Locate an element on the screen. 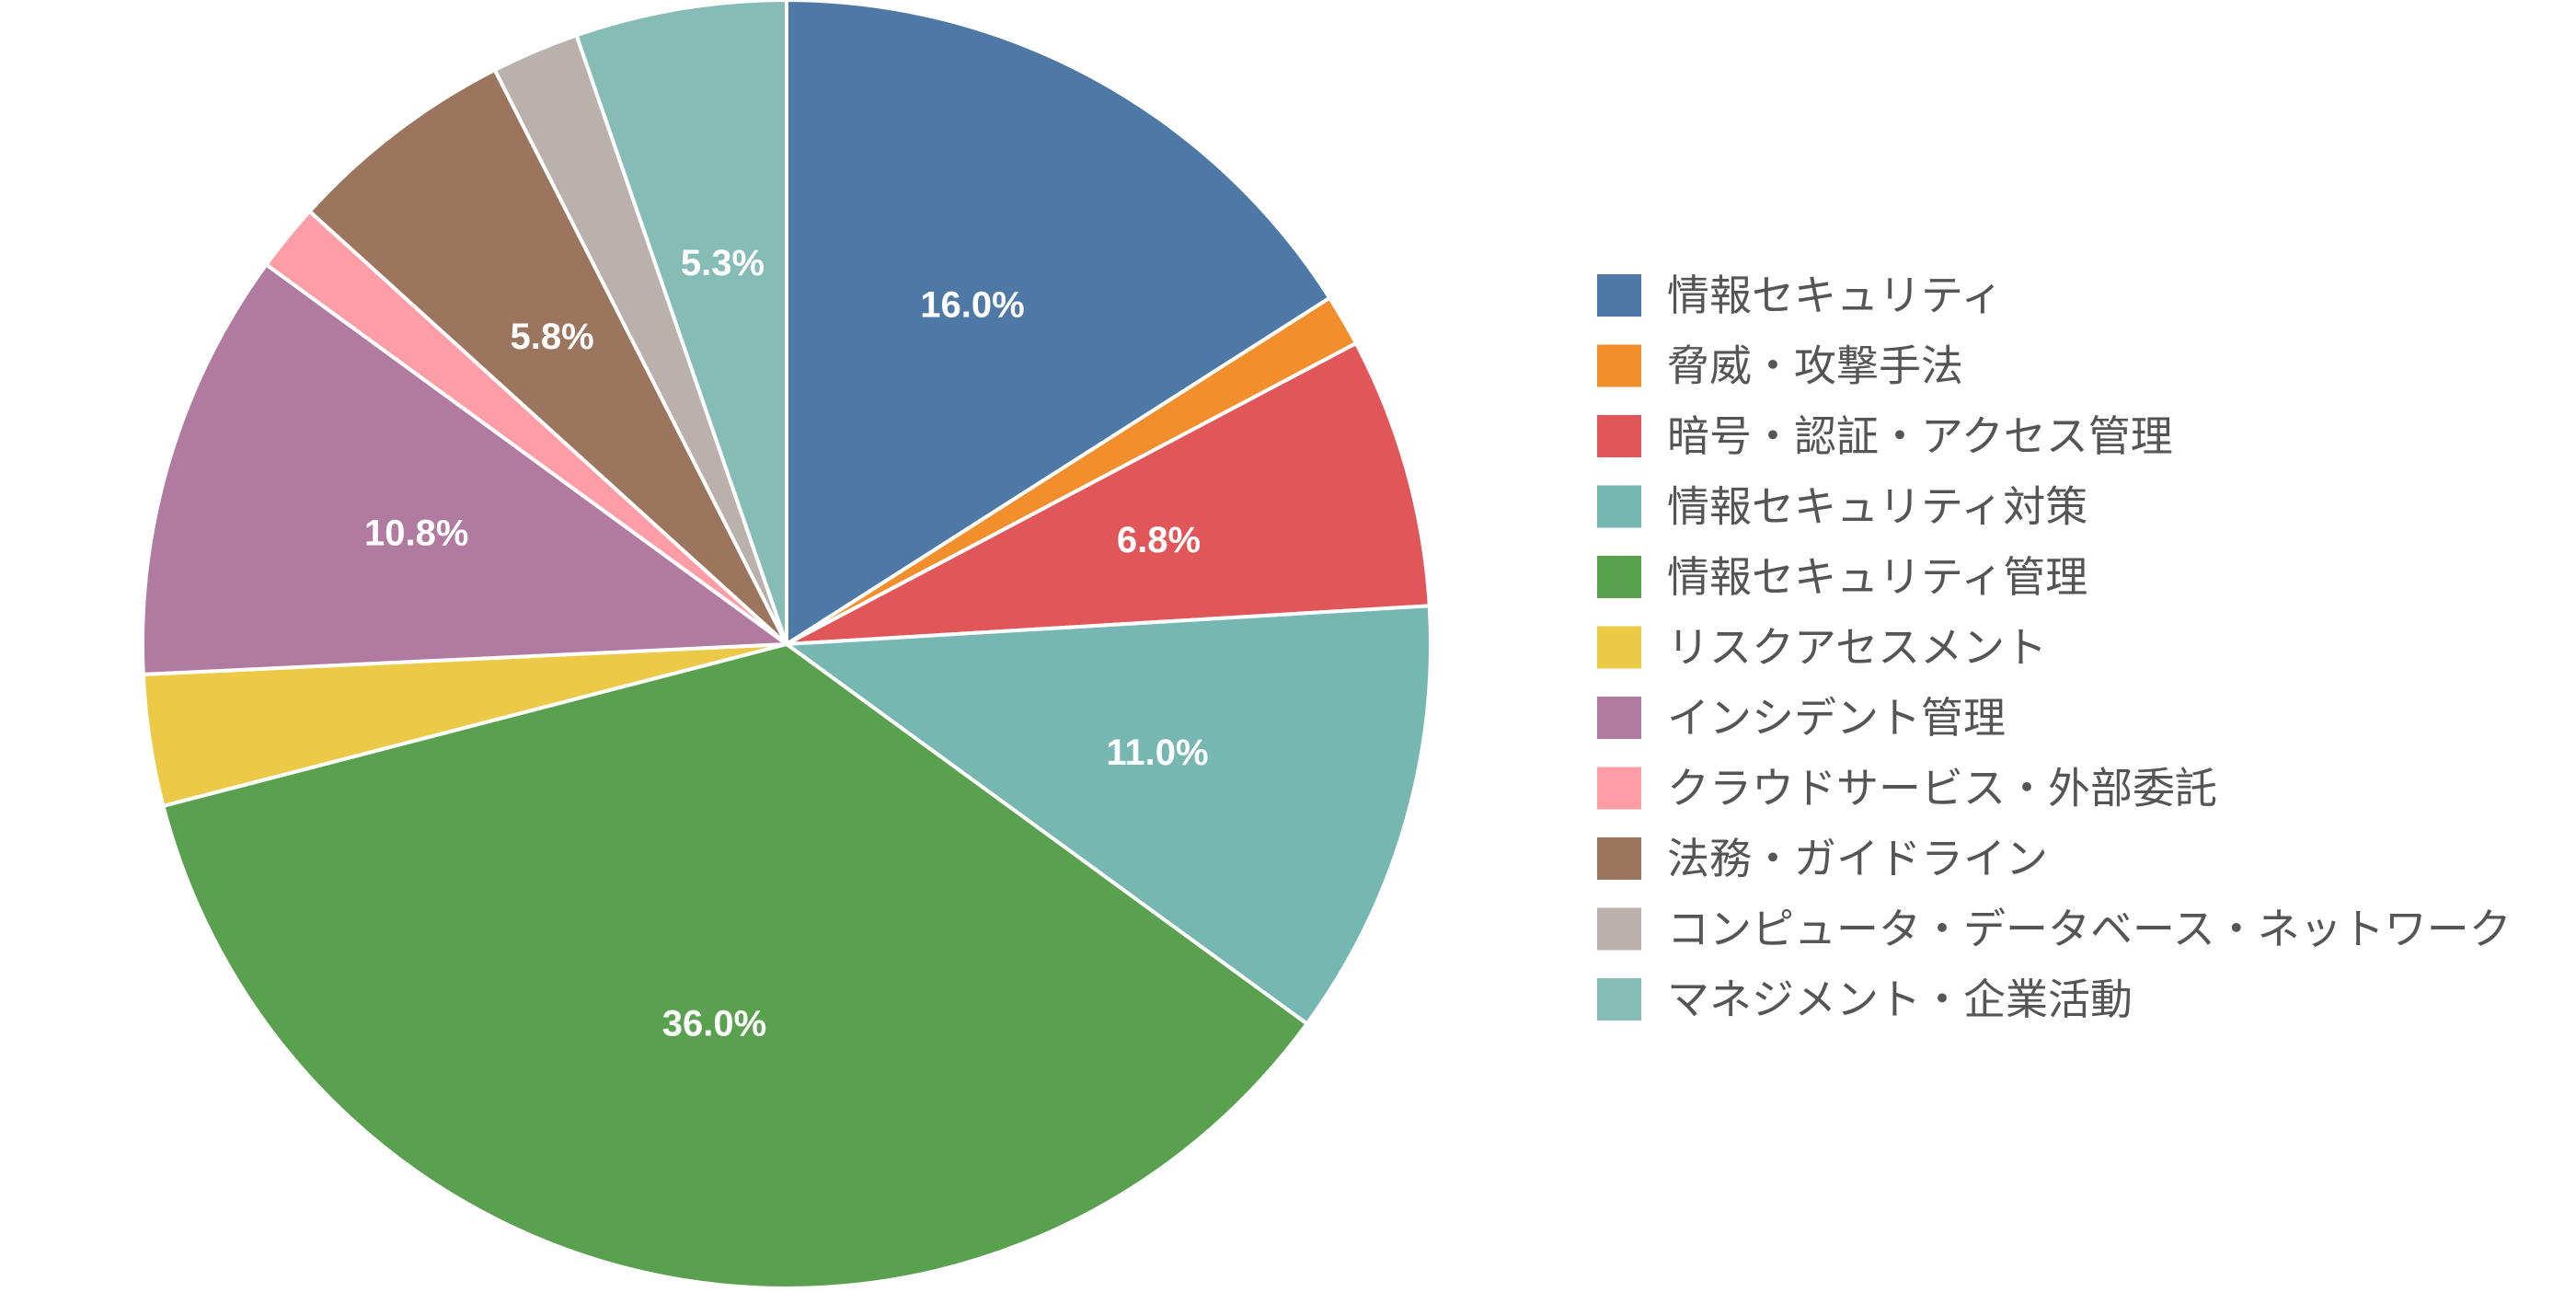  legend-item: 脅威・攻撃手法 is located at coordinates (1780, 366).